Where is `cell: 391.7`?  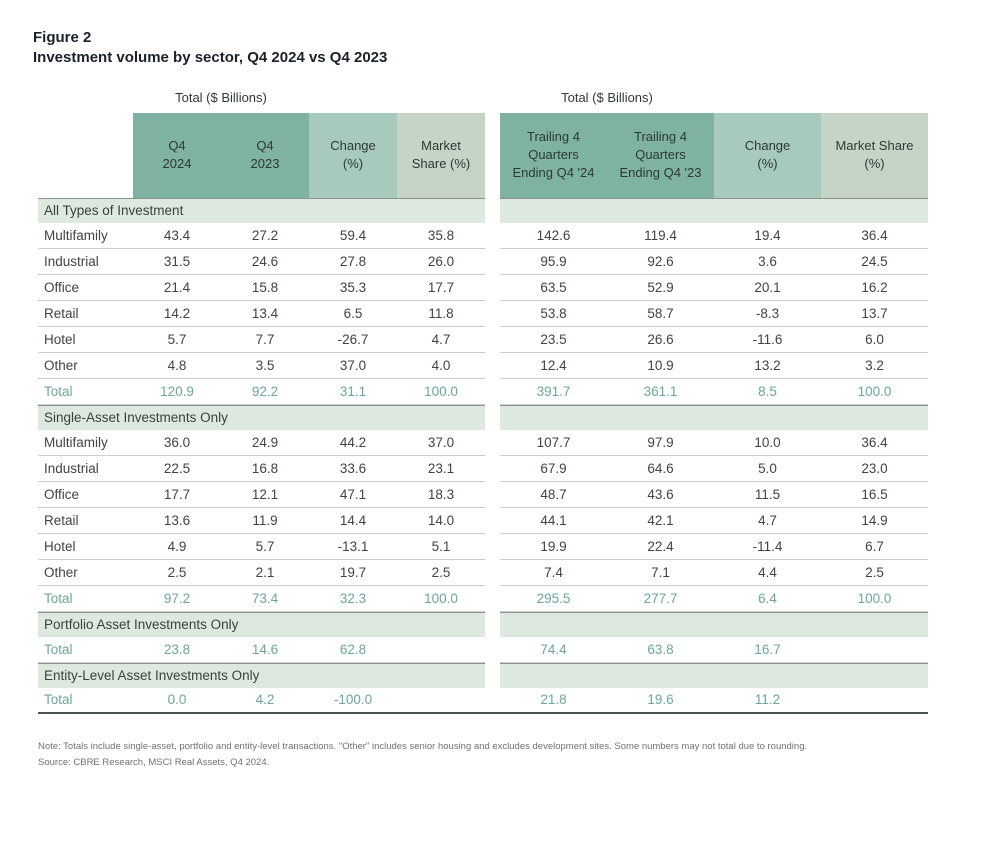
cell: 391.7 is located at coordinates (553, 392).